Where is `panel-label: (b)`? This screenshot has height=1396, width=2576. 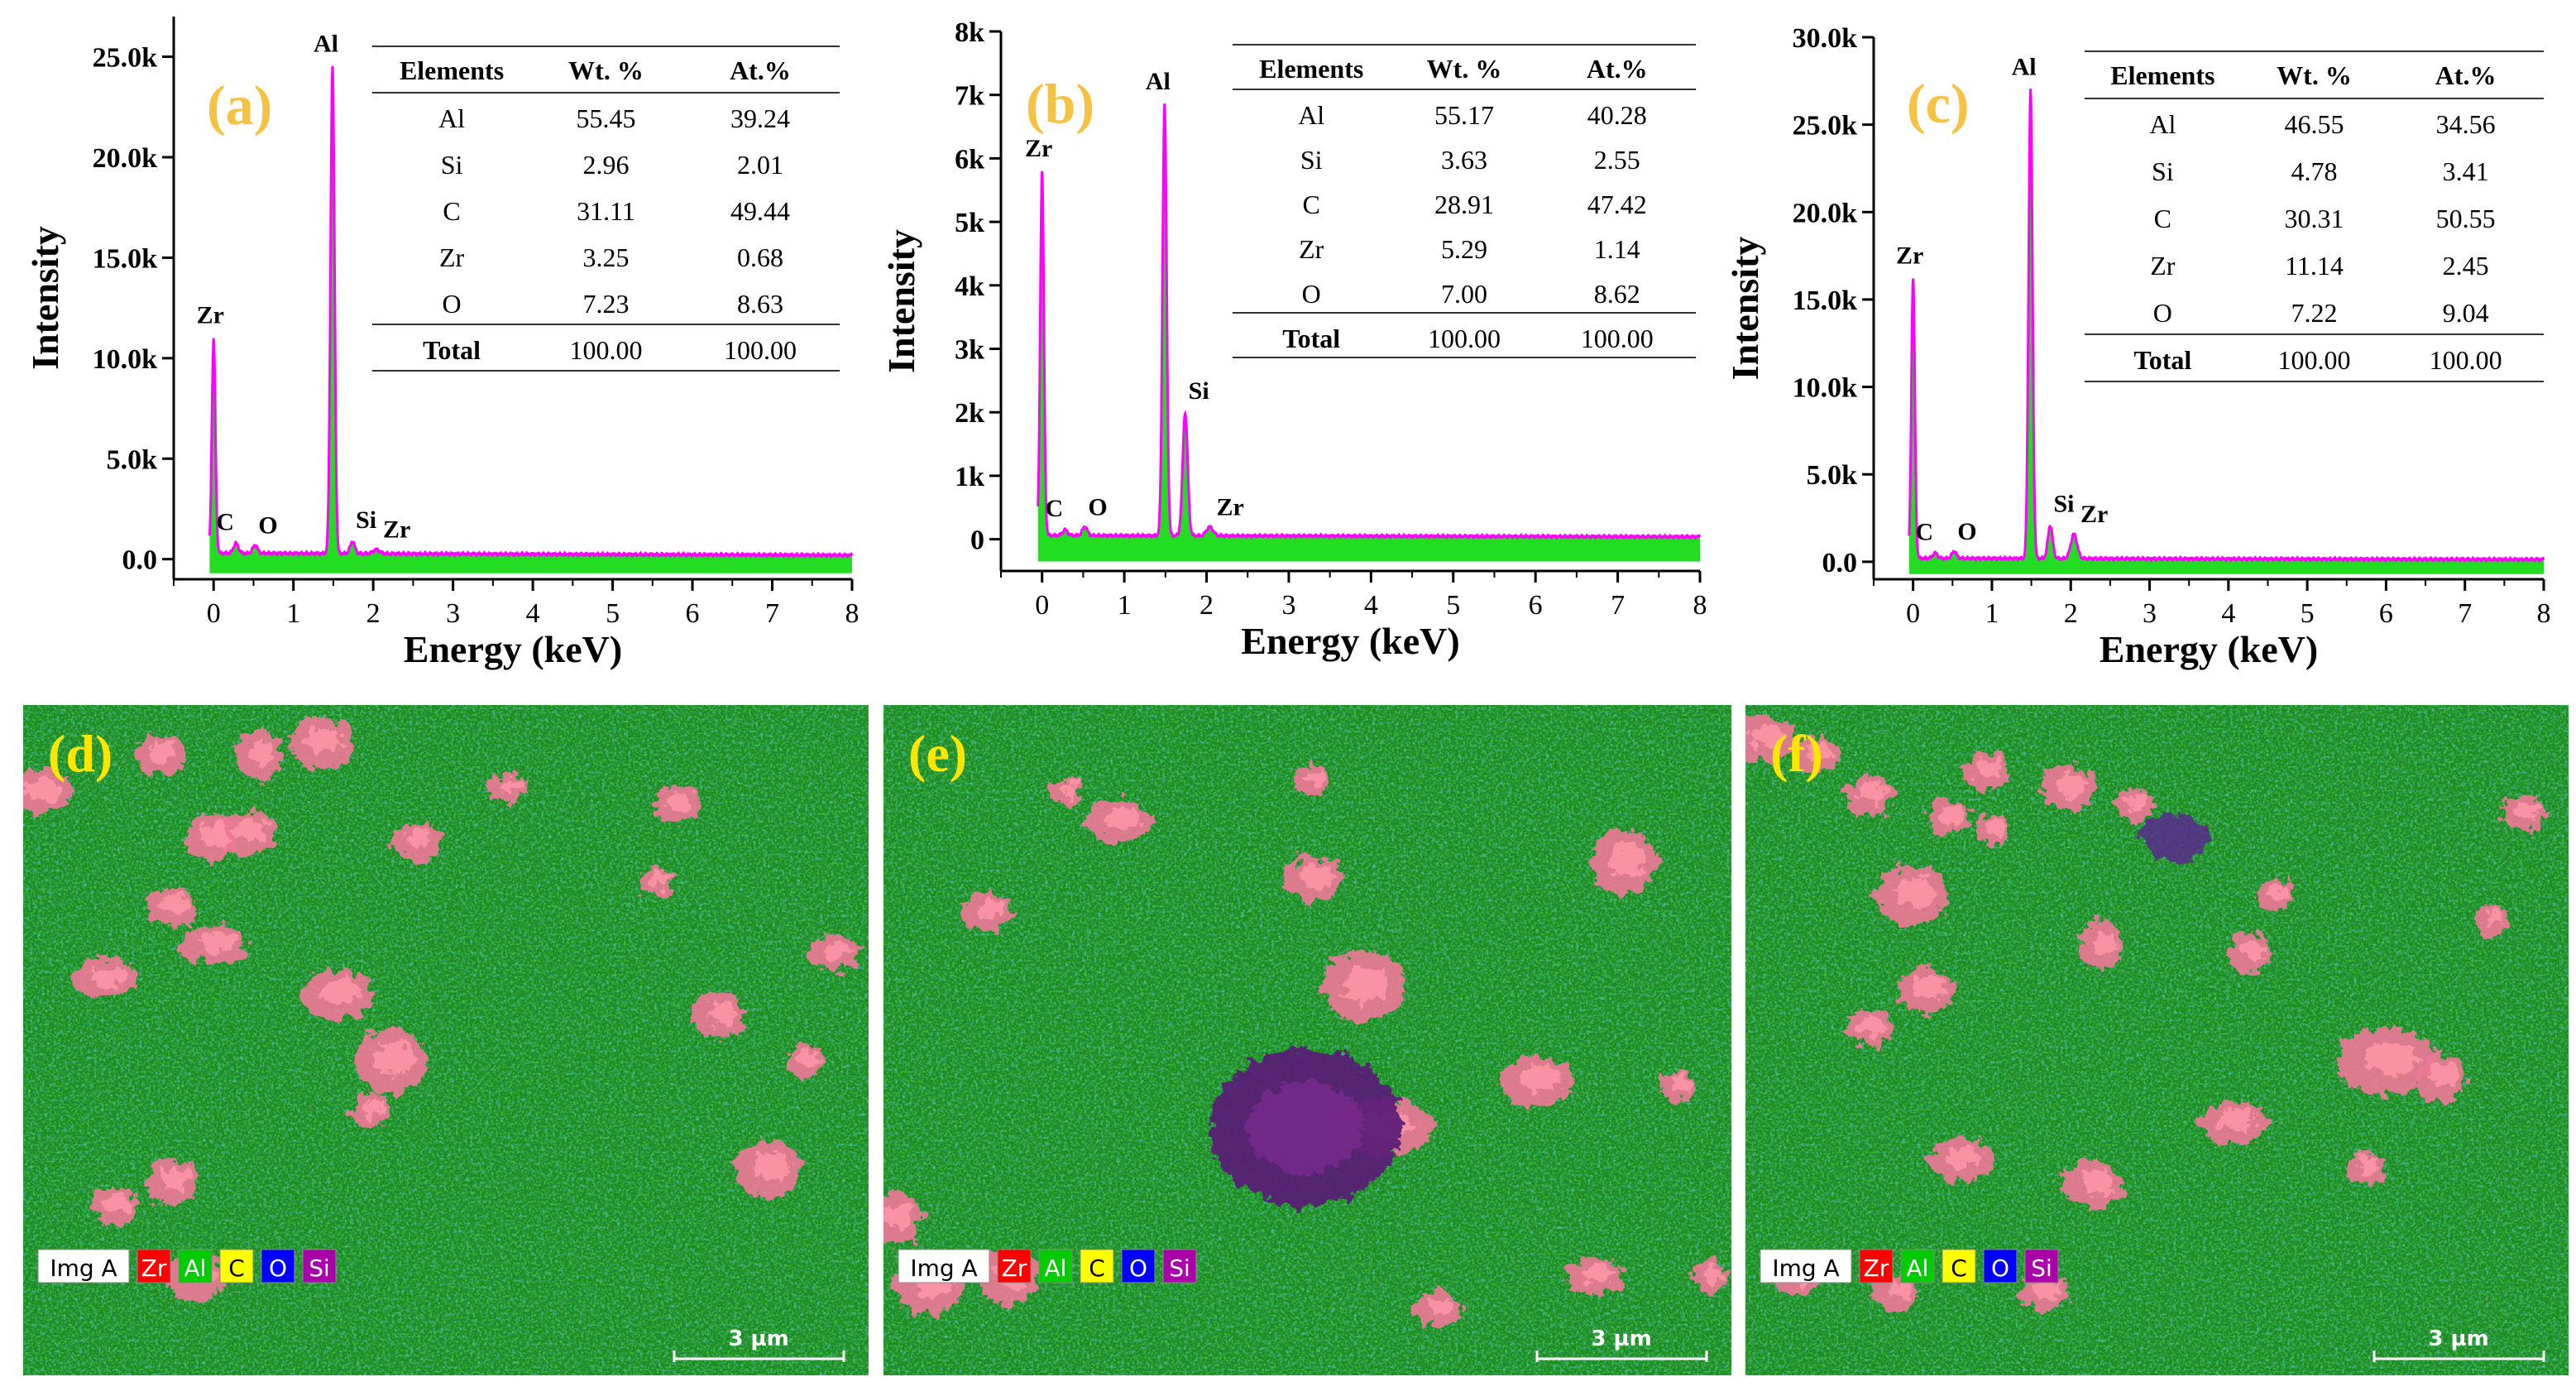 panel-label: (b) is located at coordinates (1060, 103).